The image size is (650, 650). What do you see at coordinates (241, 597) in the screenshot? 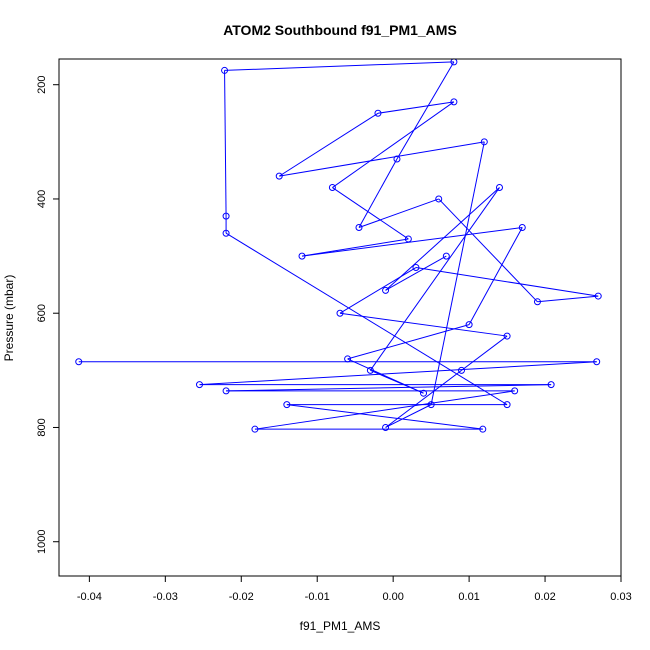
I see `x-tick-label: -0.02` at bounding box center [241, 597].